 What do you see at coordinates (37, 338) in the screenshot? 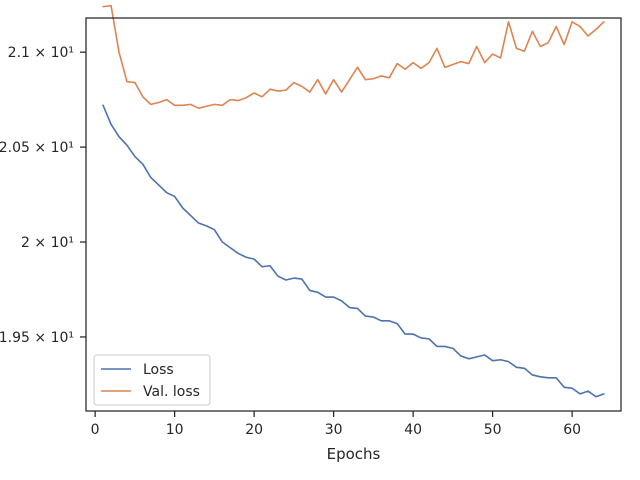
I see `y-tick-label: 1.95 × 10¹` at bounding box center [37, 338].